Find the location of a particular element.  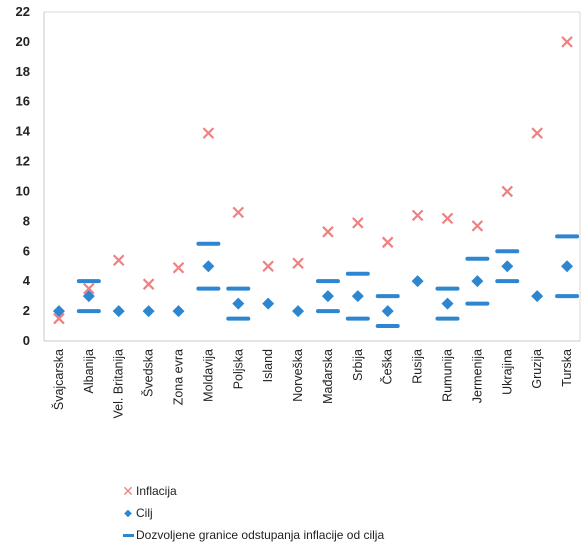

x-tick-label: Rusija is located at coordinates (418, 366).